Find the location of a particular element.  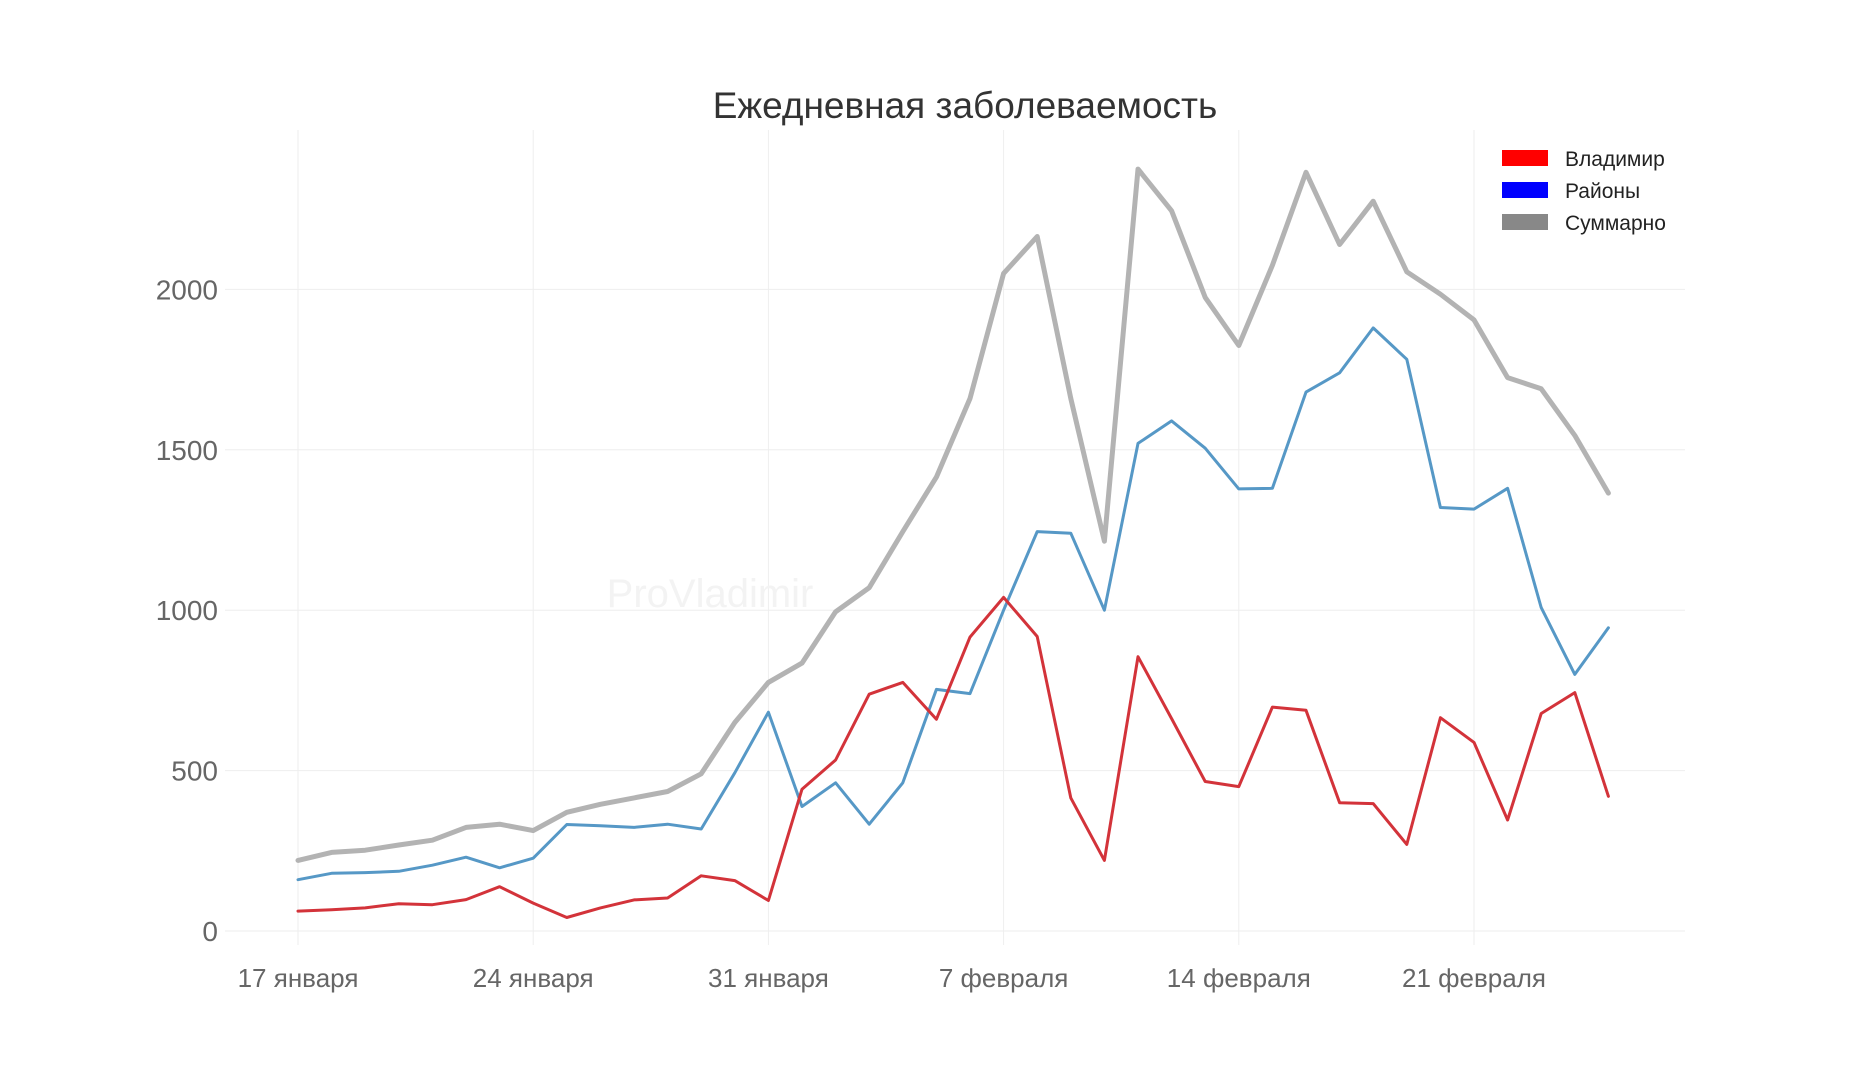

x-tick-label: 21 февраля is located at coordinates (1474, 978).